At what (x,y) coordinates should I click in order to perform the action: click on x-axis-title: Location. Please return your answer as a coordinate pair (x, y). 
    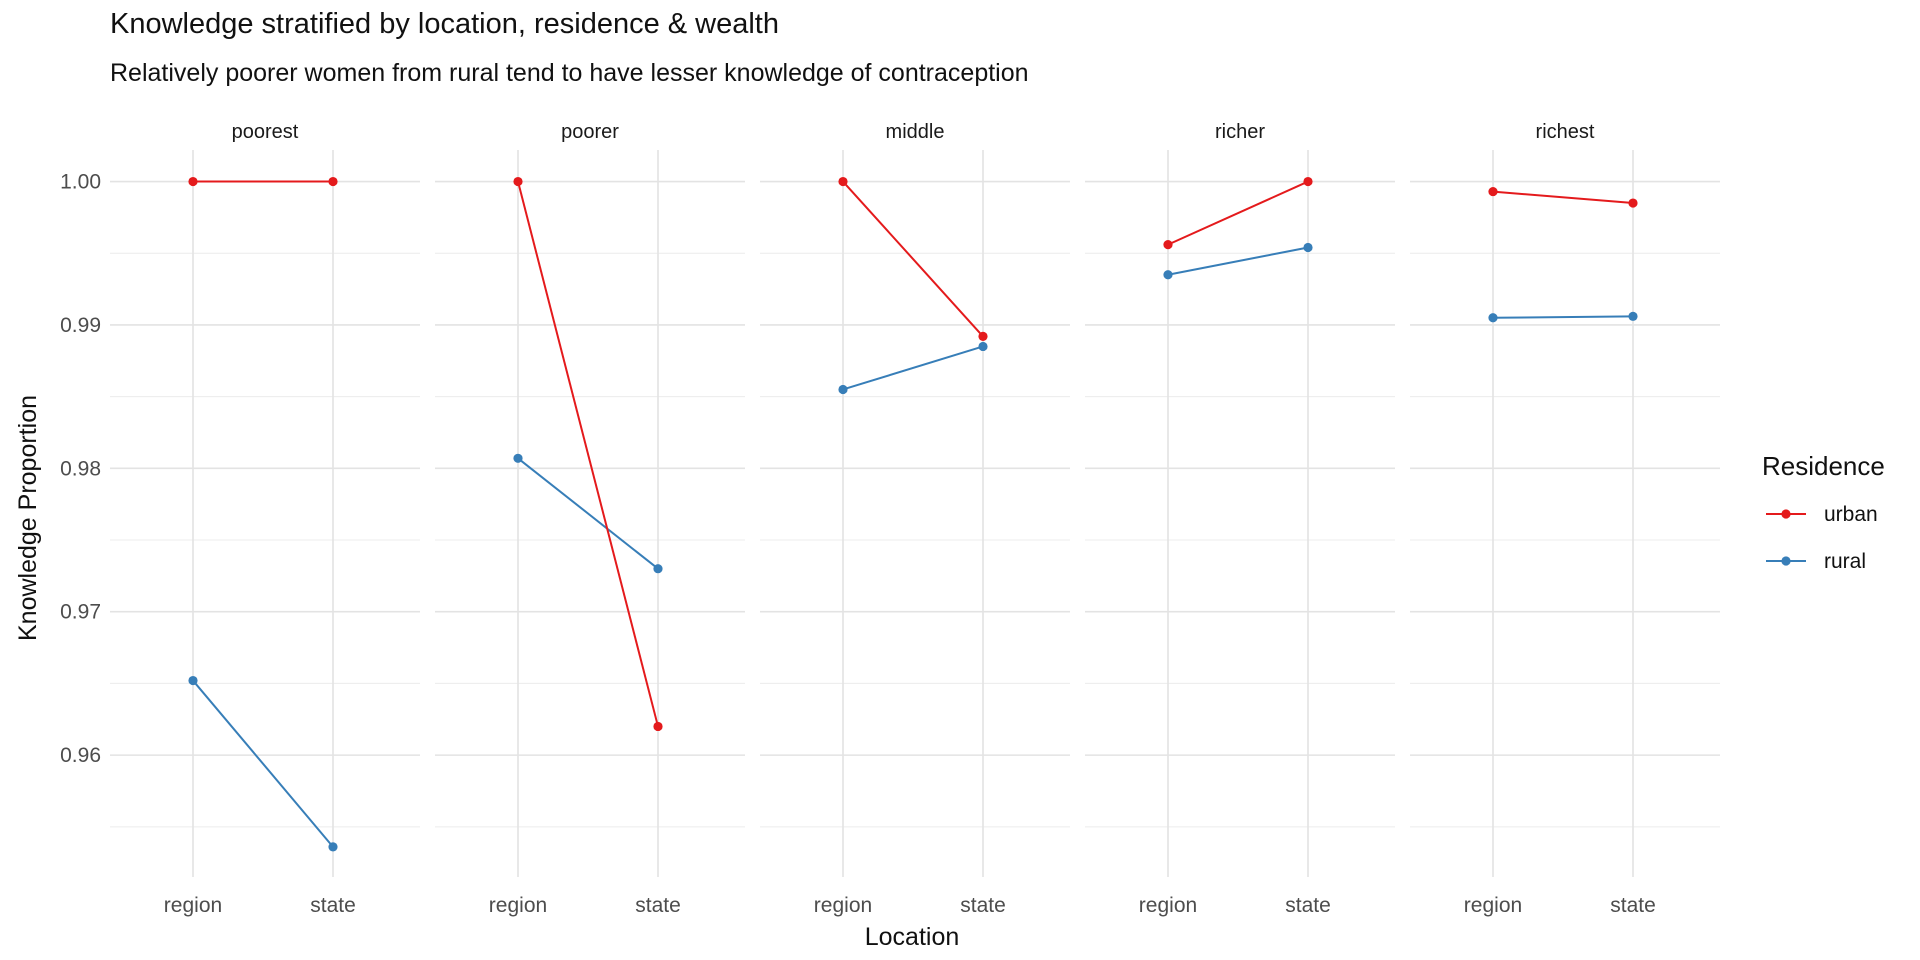
    Looking at the image, I should click on (912, 937).